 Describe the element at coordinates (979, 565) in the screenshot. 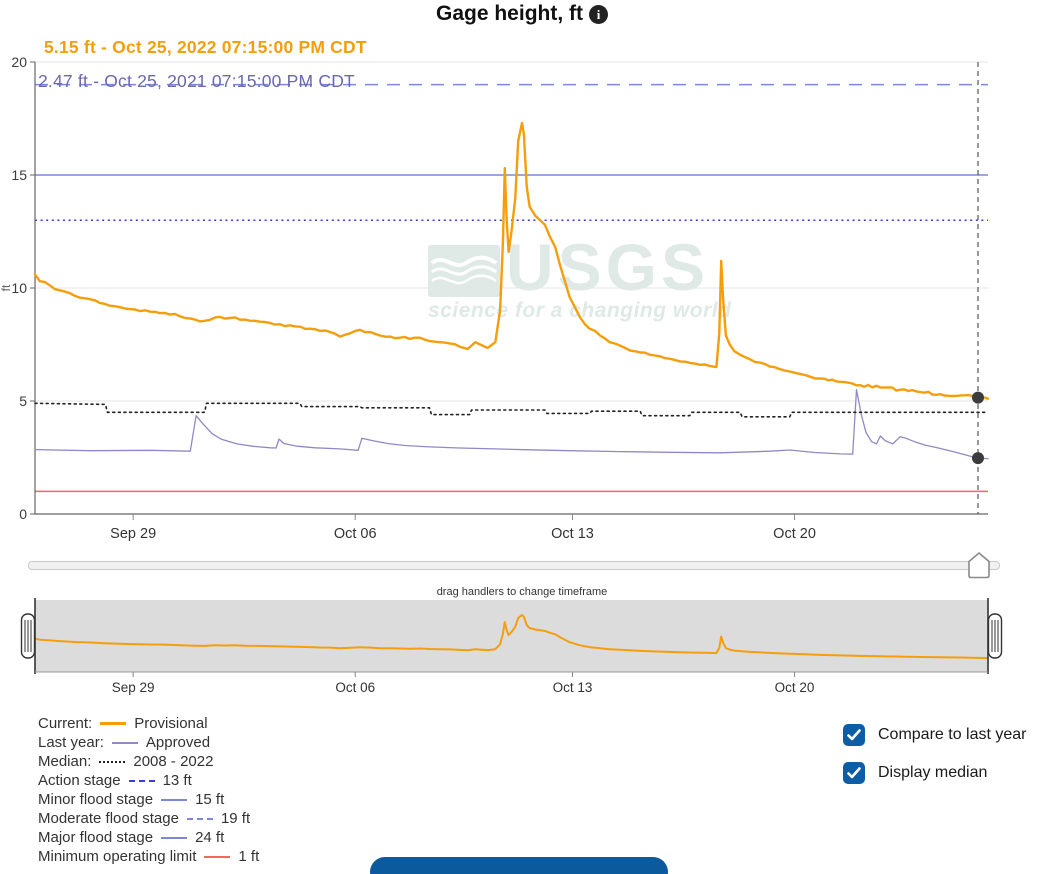

I see `timeframe-slider-handle` at that location.